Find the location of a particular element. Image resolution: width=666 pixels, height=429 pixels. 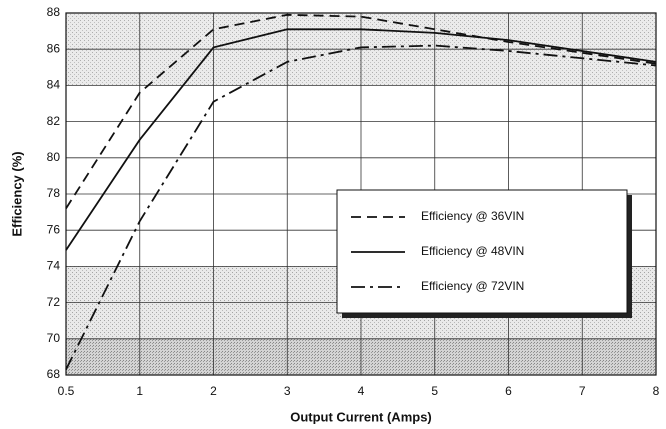

y-tick-label: 68 is located at coordinates (54, 374).